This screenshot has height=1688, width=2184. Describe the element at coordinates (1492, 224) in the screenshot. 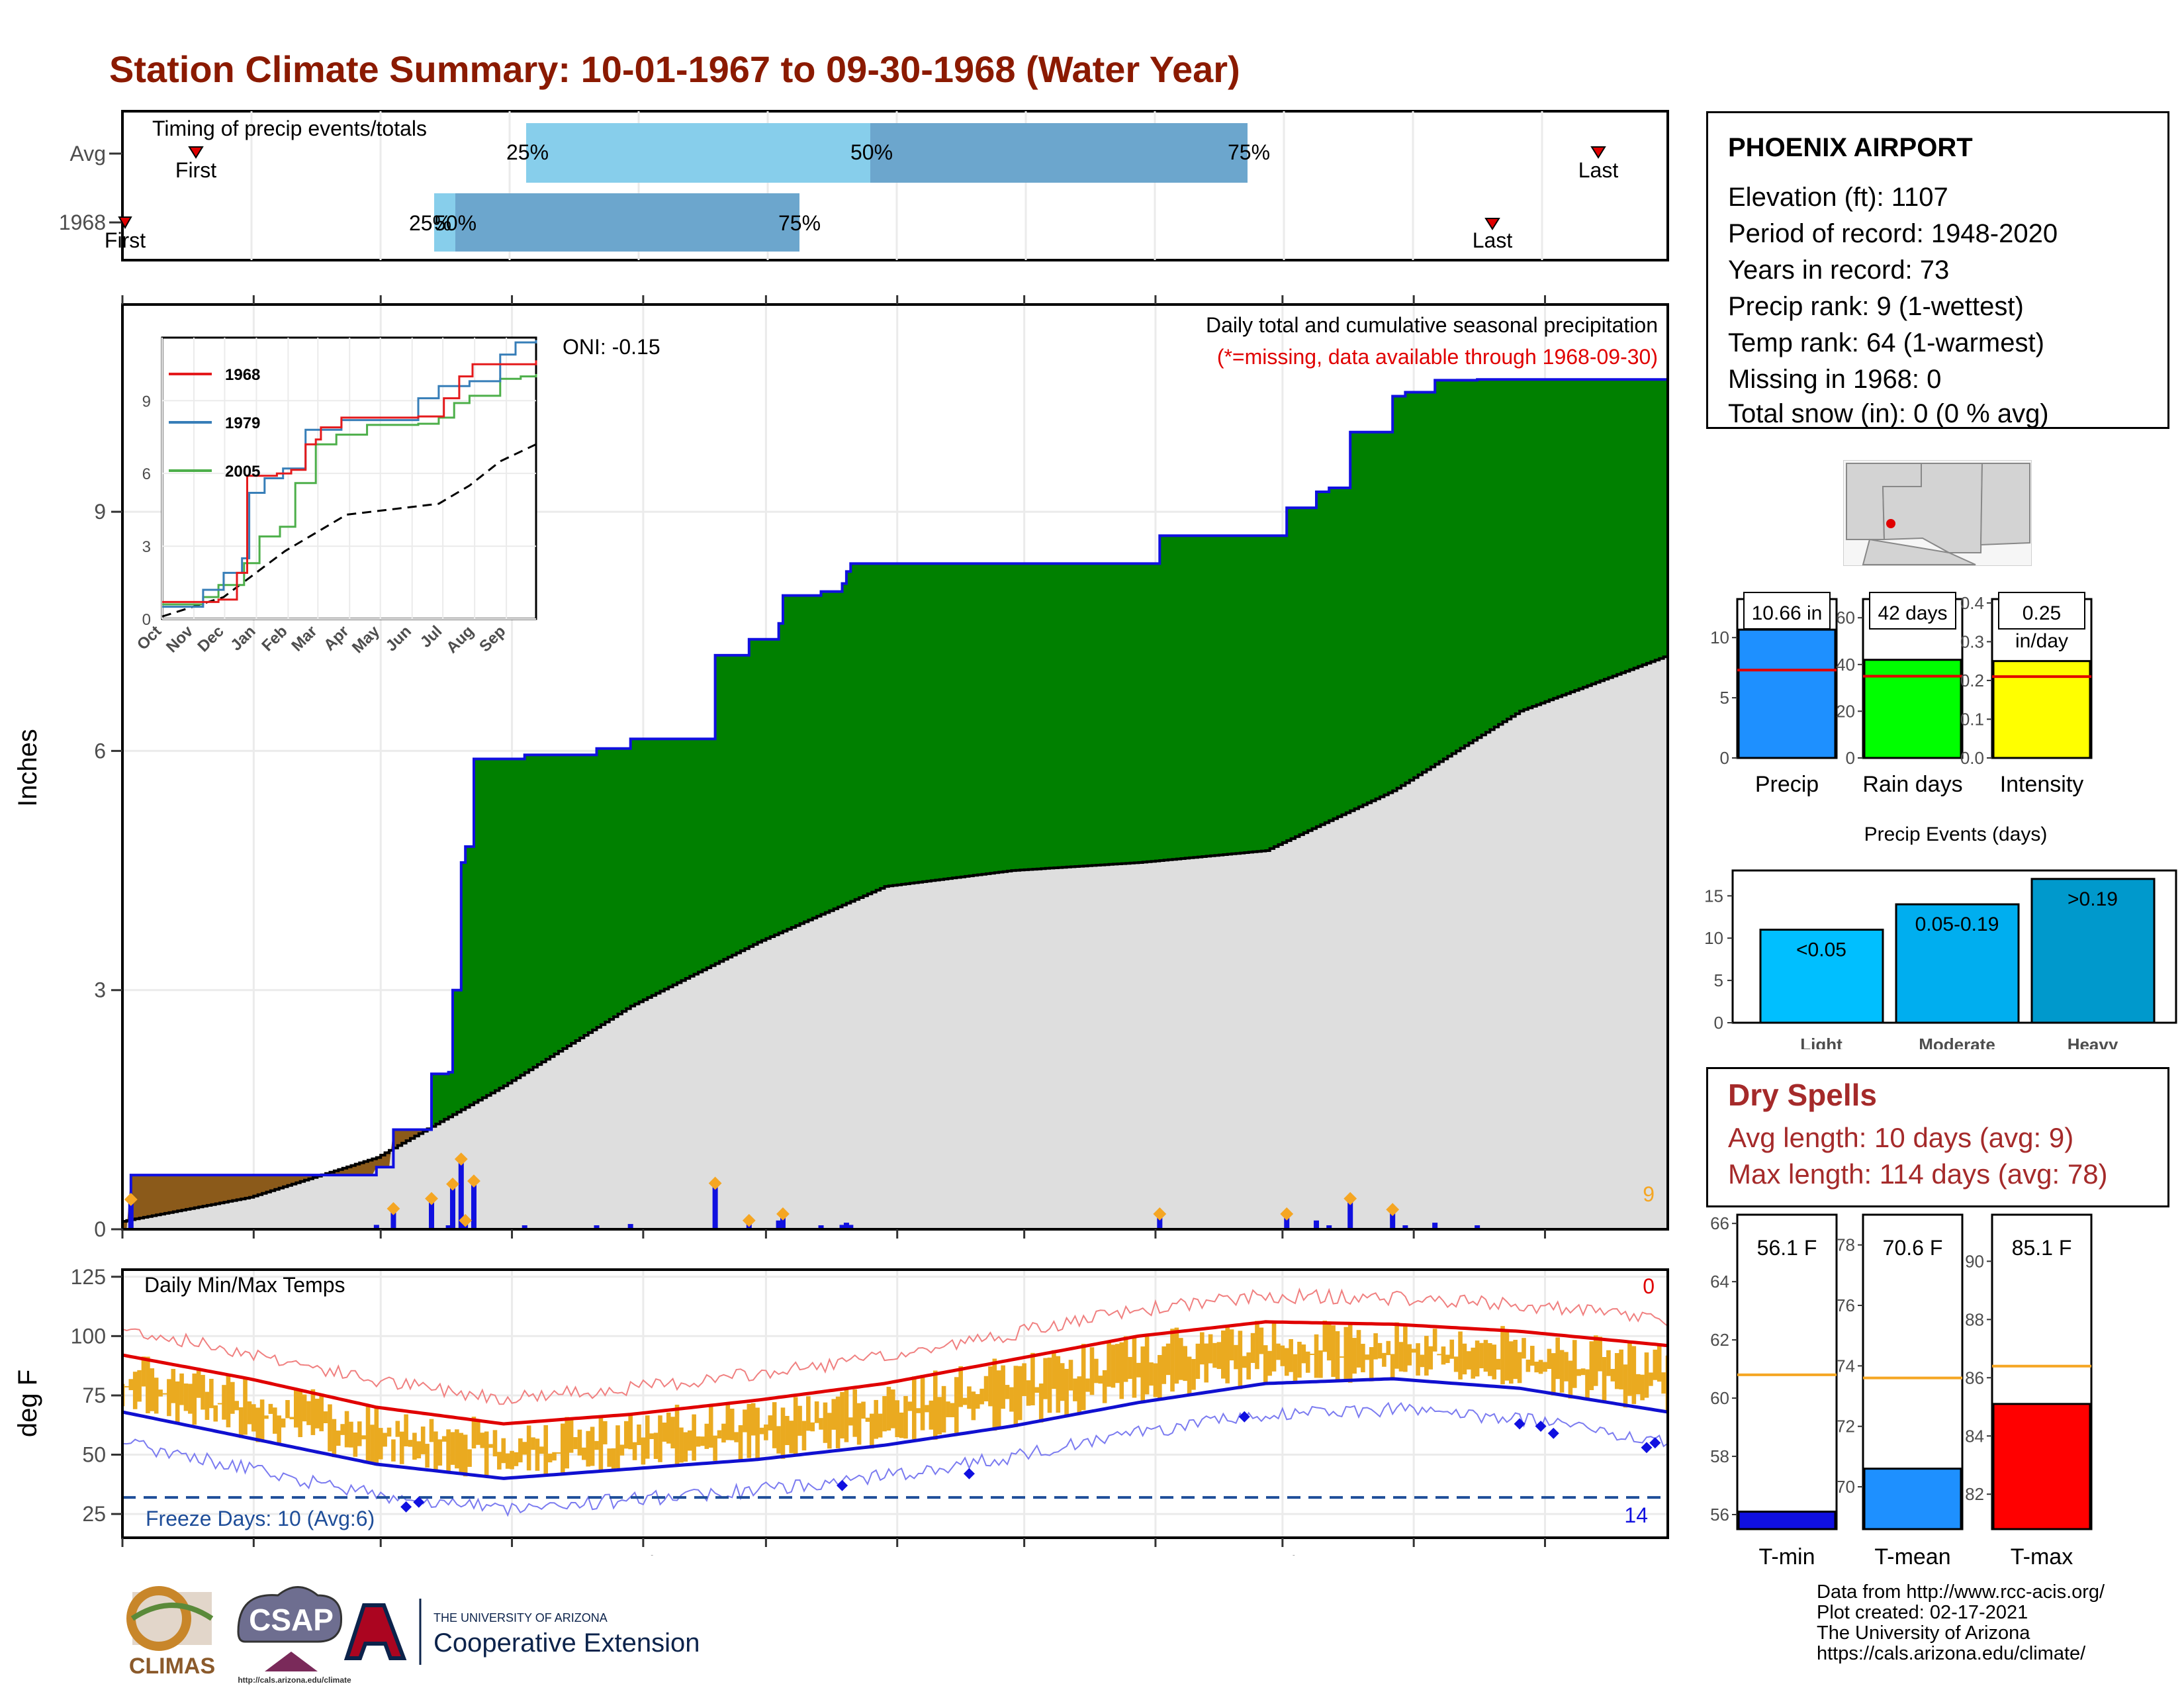

I see `yr-last-marker` at that location.